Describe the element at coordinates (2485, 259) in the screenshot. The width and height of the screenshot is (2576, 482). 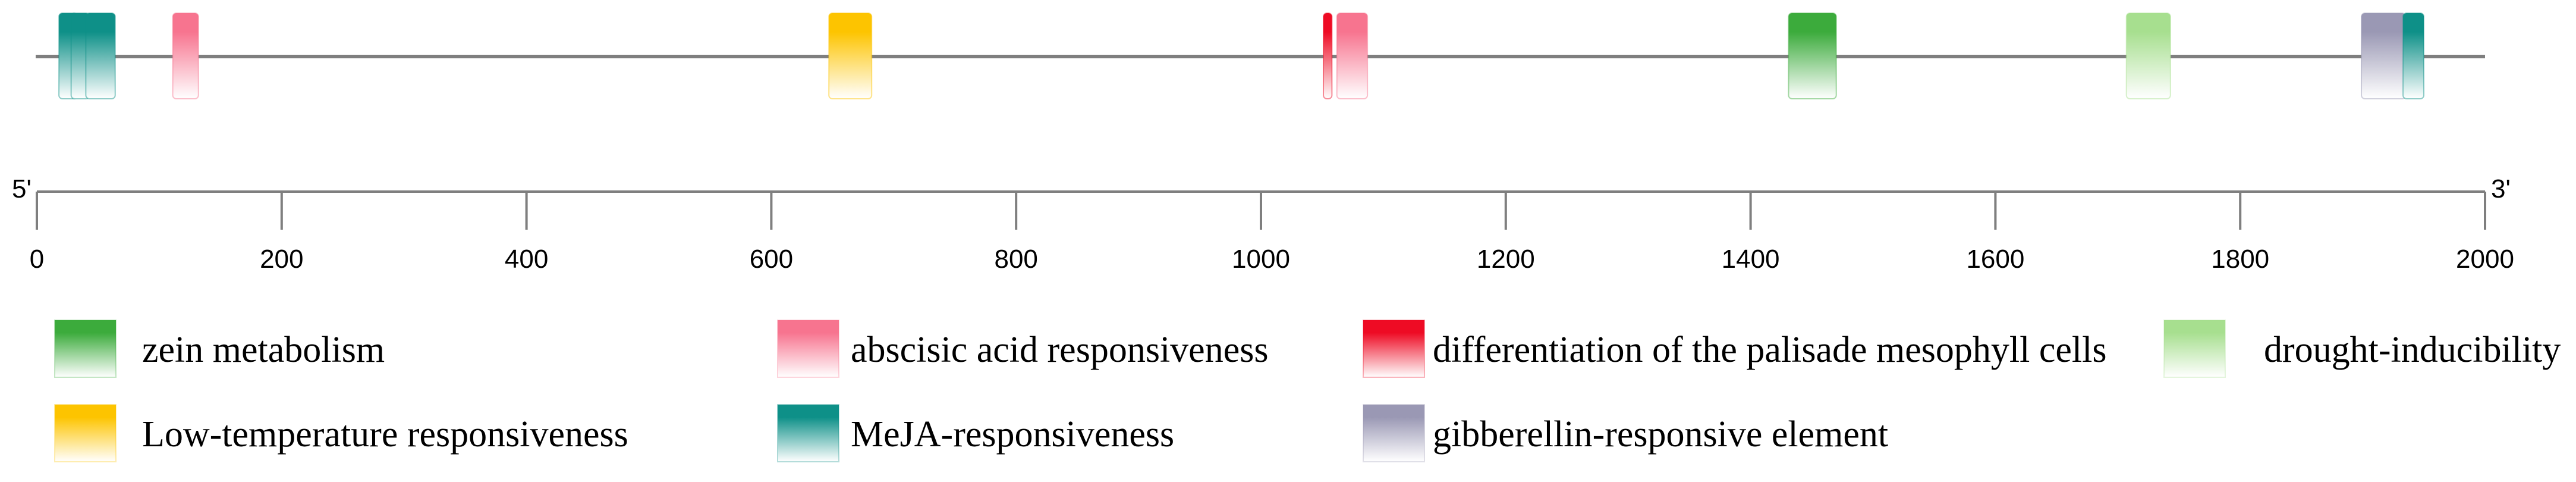
I see `axis-tick-label: 2000` at that location.